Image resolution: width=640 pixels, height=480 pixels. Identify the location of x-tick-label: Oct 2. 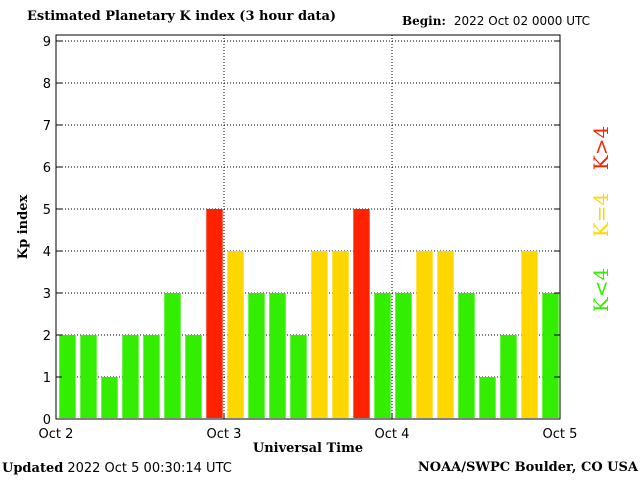
(56, 434).